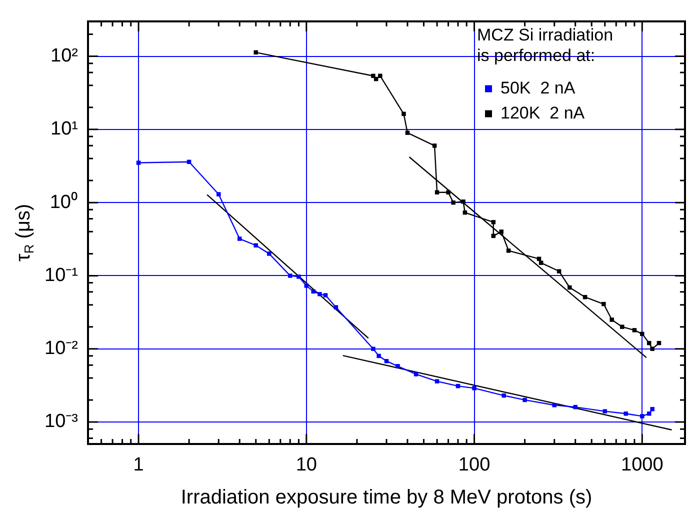  What do you see at coordinates (61, 421) in the screenshot?
I see `y-tick-label: 10⁻³` at bounding box center [61, 421].